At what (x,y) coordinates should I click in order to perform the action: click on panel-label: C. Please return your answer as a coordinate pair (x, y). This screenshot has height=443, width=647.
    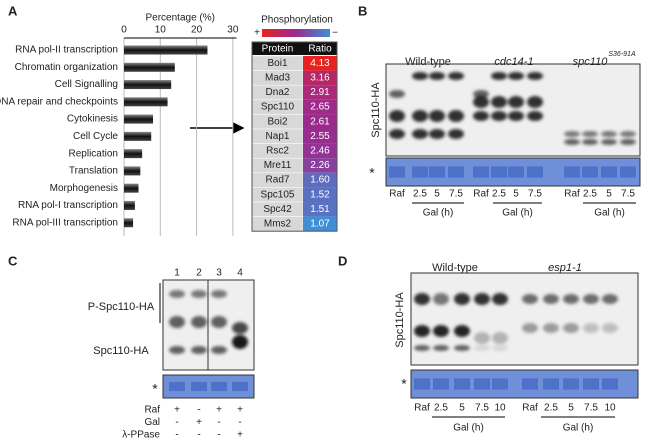
    Looking at the image, I should click on (13, 260).